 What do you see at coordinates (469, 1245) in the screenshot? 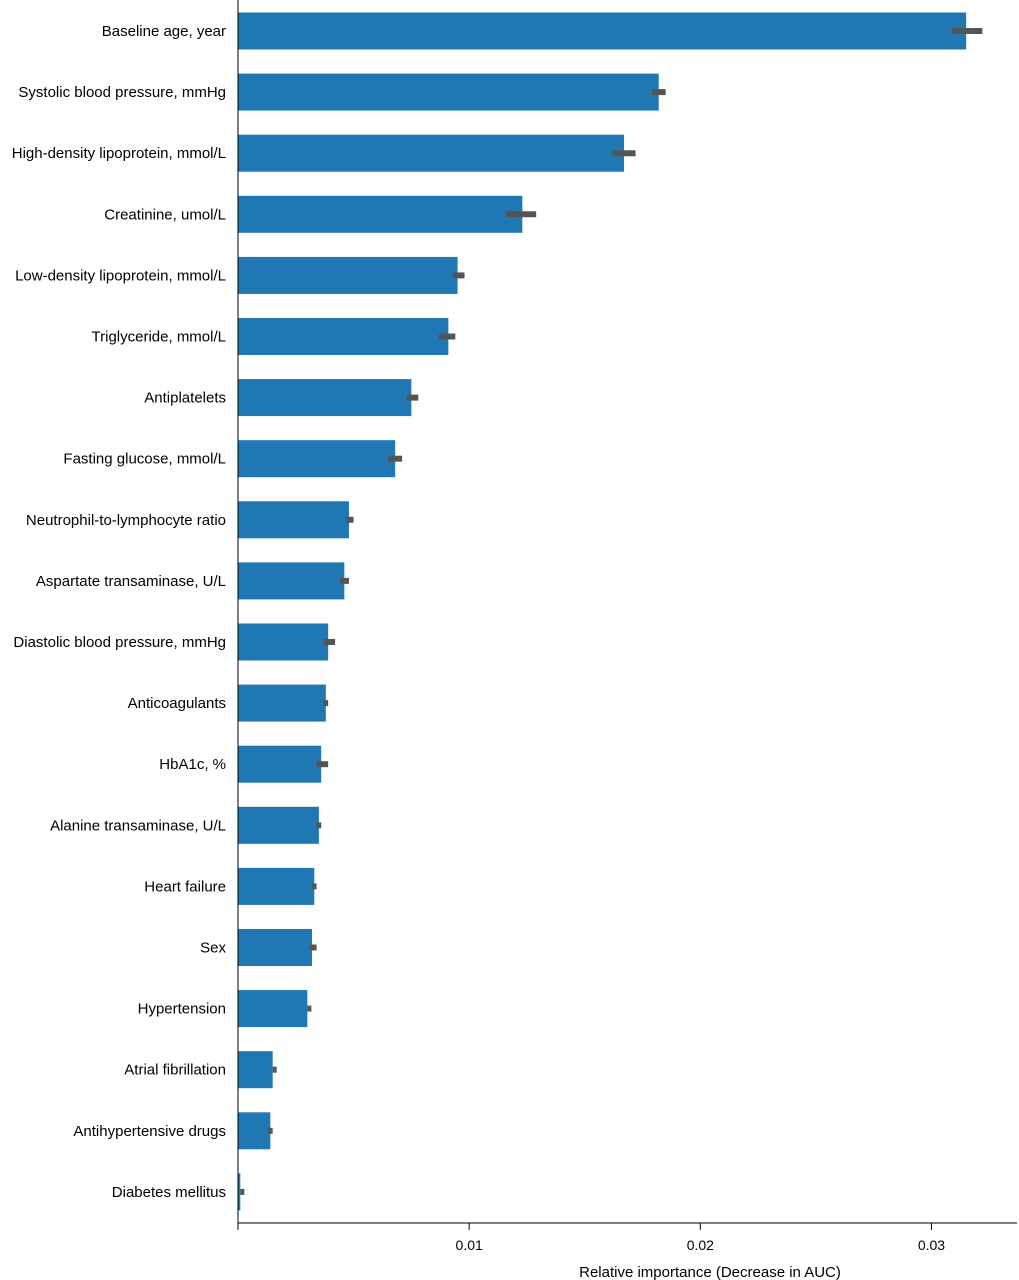
I see `x-tick-label: 0.01` at bounding box center [469, 1245].